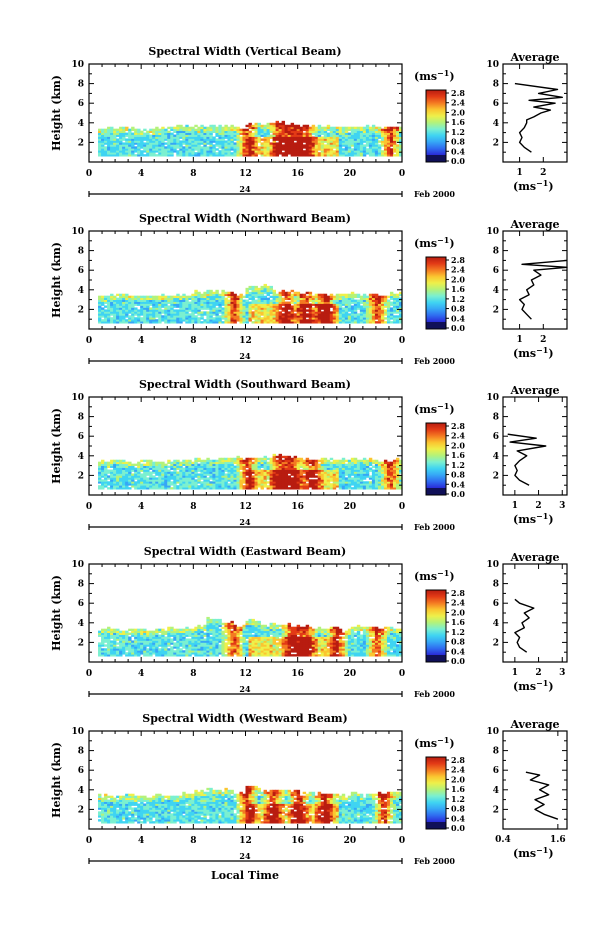 Image resolution: width=616 pixels, height=933 pixels. I want to click on x-tick-label: 4, so click(141, 341).